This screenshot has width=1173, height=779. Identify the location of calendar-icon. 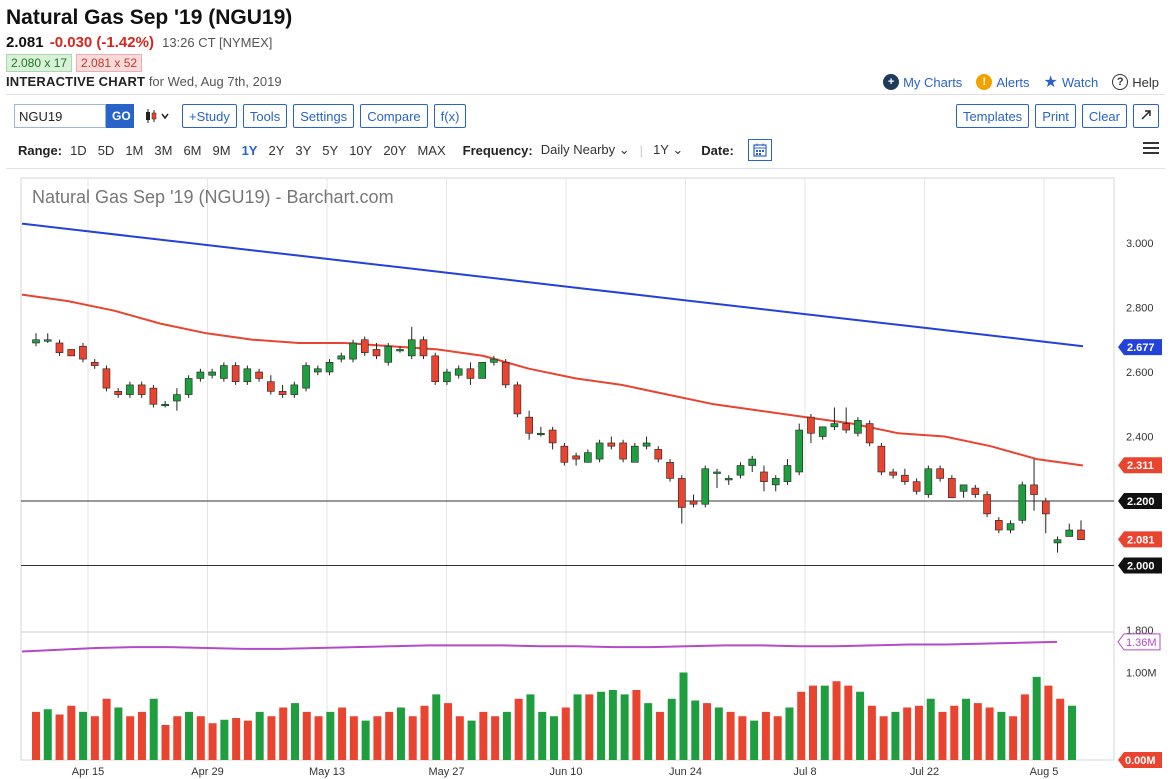
(759, 150).